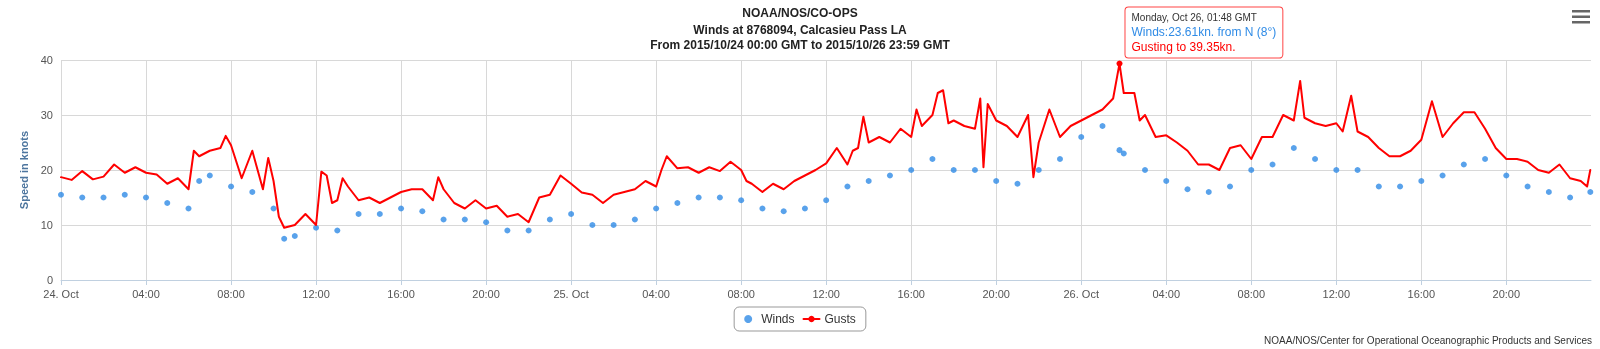 The width and height of the screenshot is (1600, 349). I want to click on chart-title: NOAA/NOS/CO-OPS, so click(800, 13).